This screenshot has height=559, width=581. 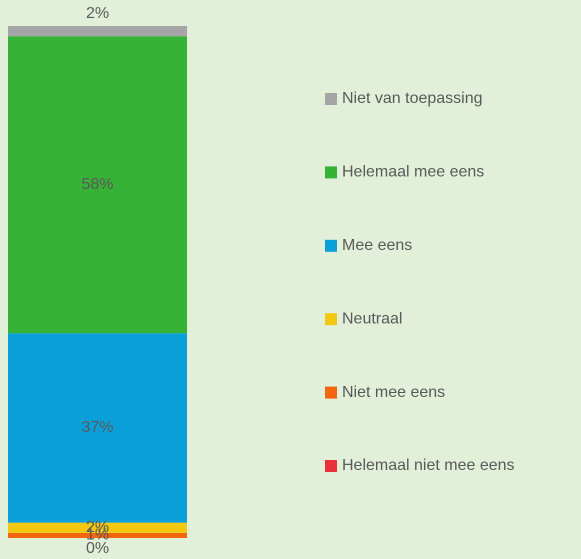 I want to click on data-label: 37%, so click(x=97, y=427).